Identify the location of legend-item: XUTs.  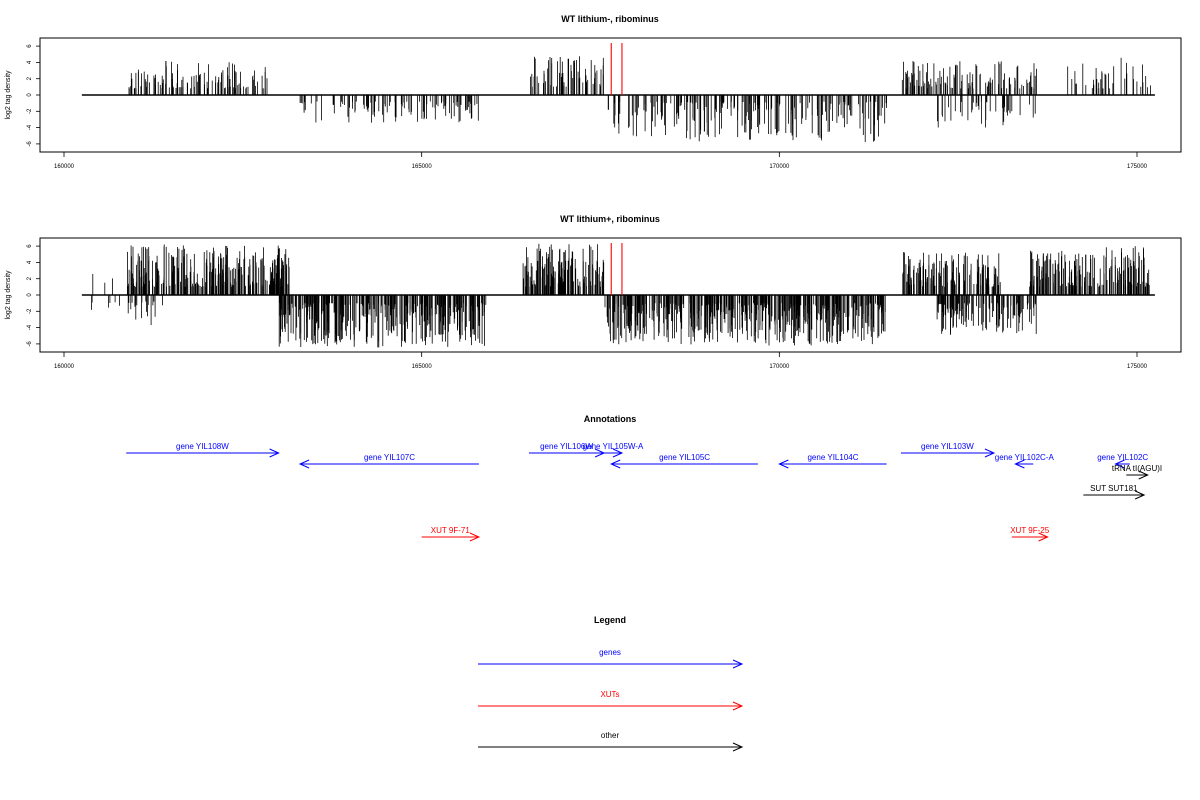
(611, 700).